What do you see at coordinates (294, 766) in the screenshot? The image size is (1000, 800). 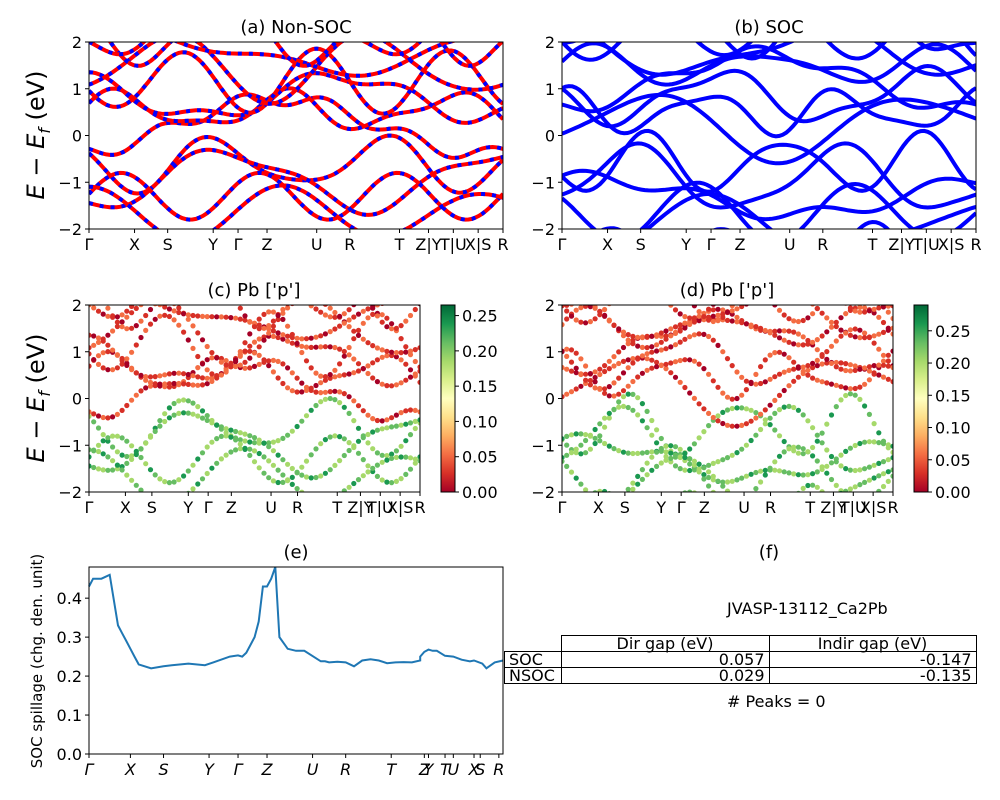 I see `panel-e-xticks: Γ X S Y Γ Z U R T ZY TU XS R` at bounding box center [294, 766].